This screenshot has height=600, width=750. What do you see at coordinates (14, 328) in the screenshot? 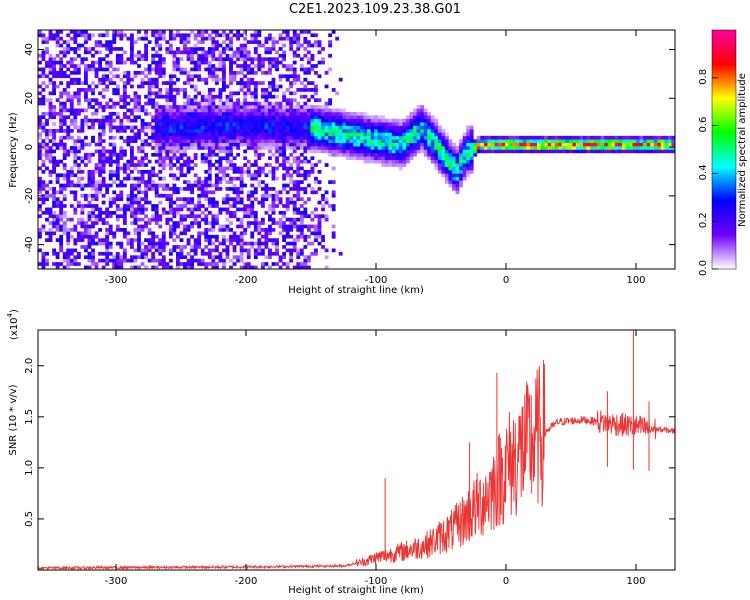
I see `snr-multiplier-base: (x10` at bounding box center [14, 328].